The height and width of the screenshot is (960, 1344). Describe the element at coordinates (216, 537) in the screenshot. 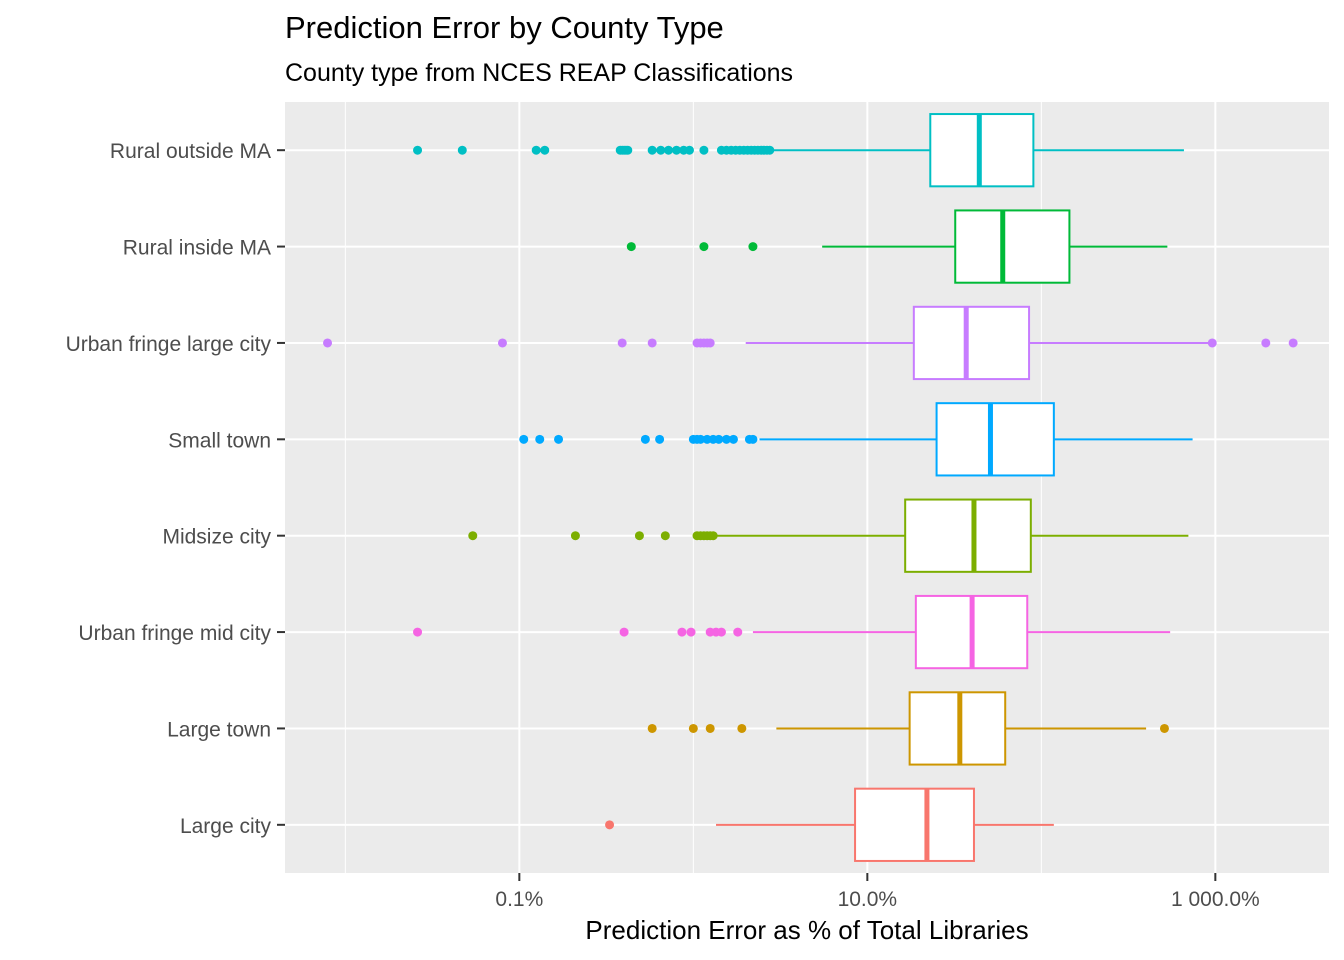

I see `y-tick-label: Midsize city` at that location.